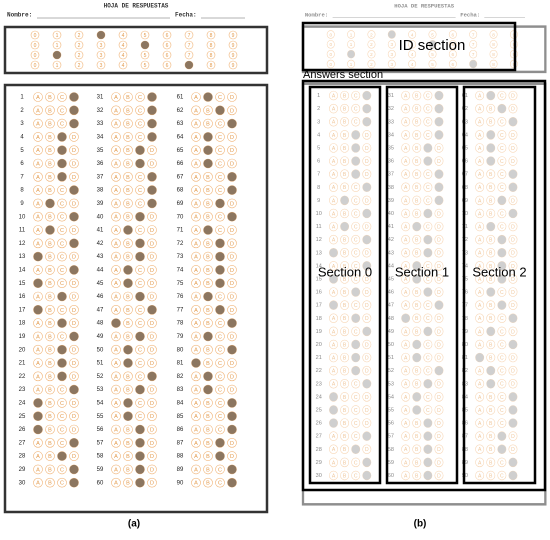 The width and height of the screenshot is (550, 540). I want to click on question-number: 65, so click(180, 151).